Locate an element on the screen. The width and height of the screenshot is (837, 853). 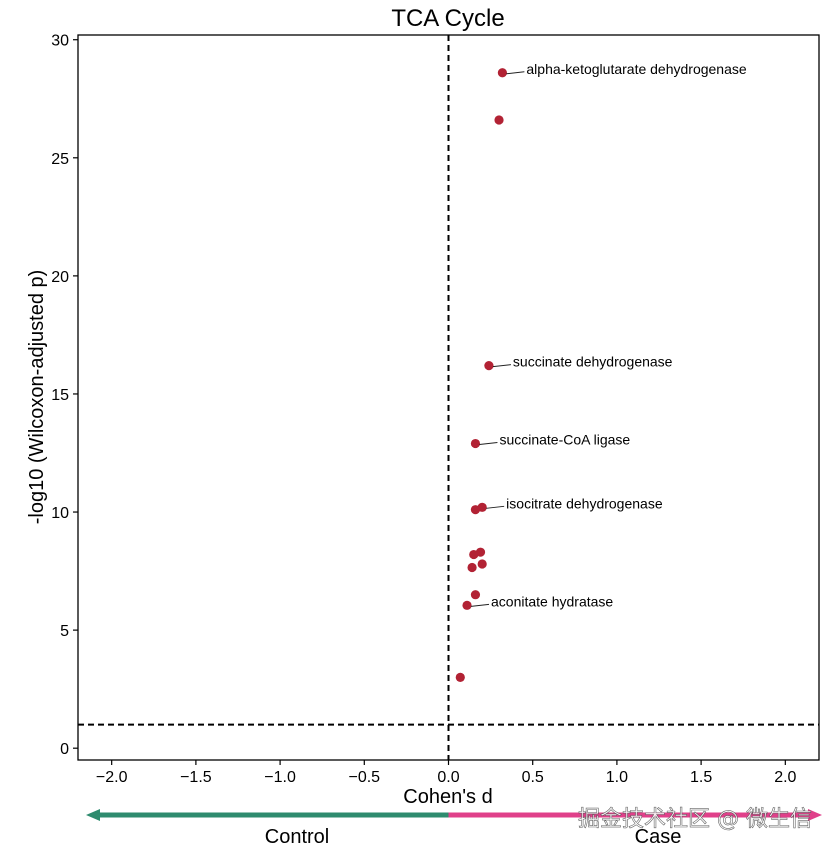
chart-title: TCA Cycle is located at coordinates (447, 18).